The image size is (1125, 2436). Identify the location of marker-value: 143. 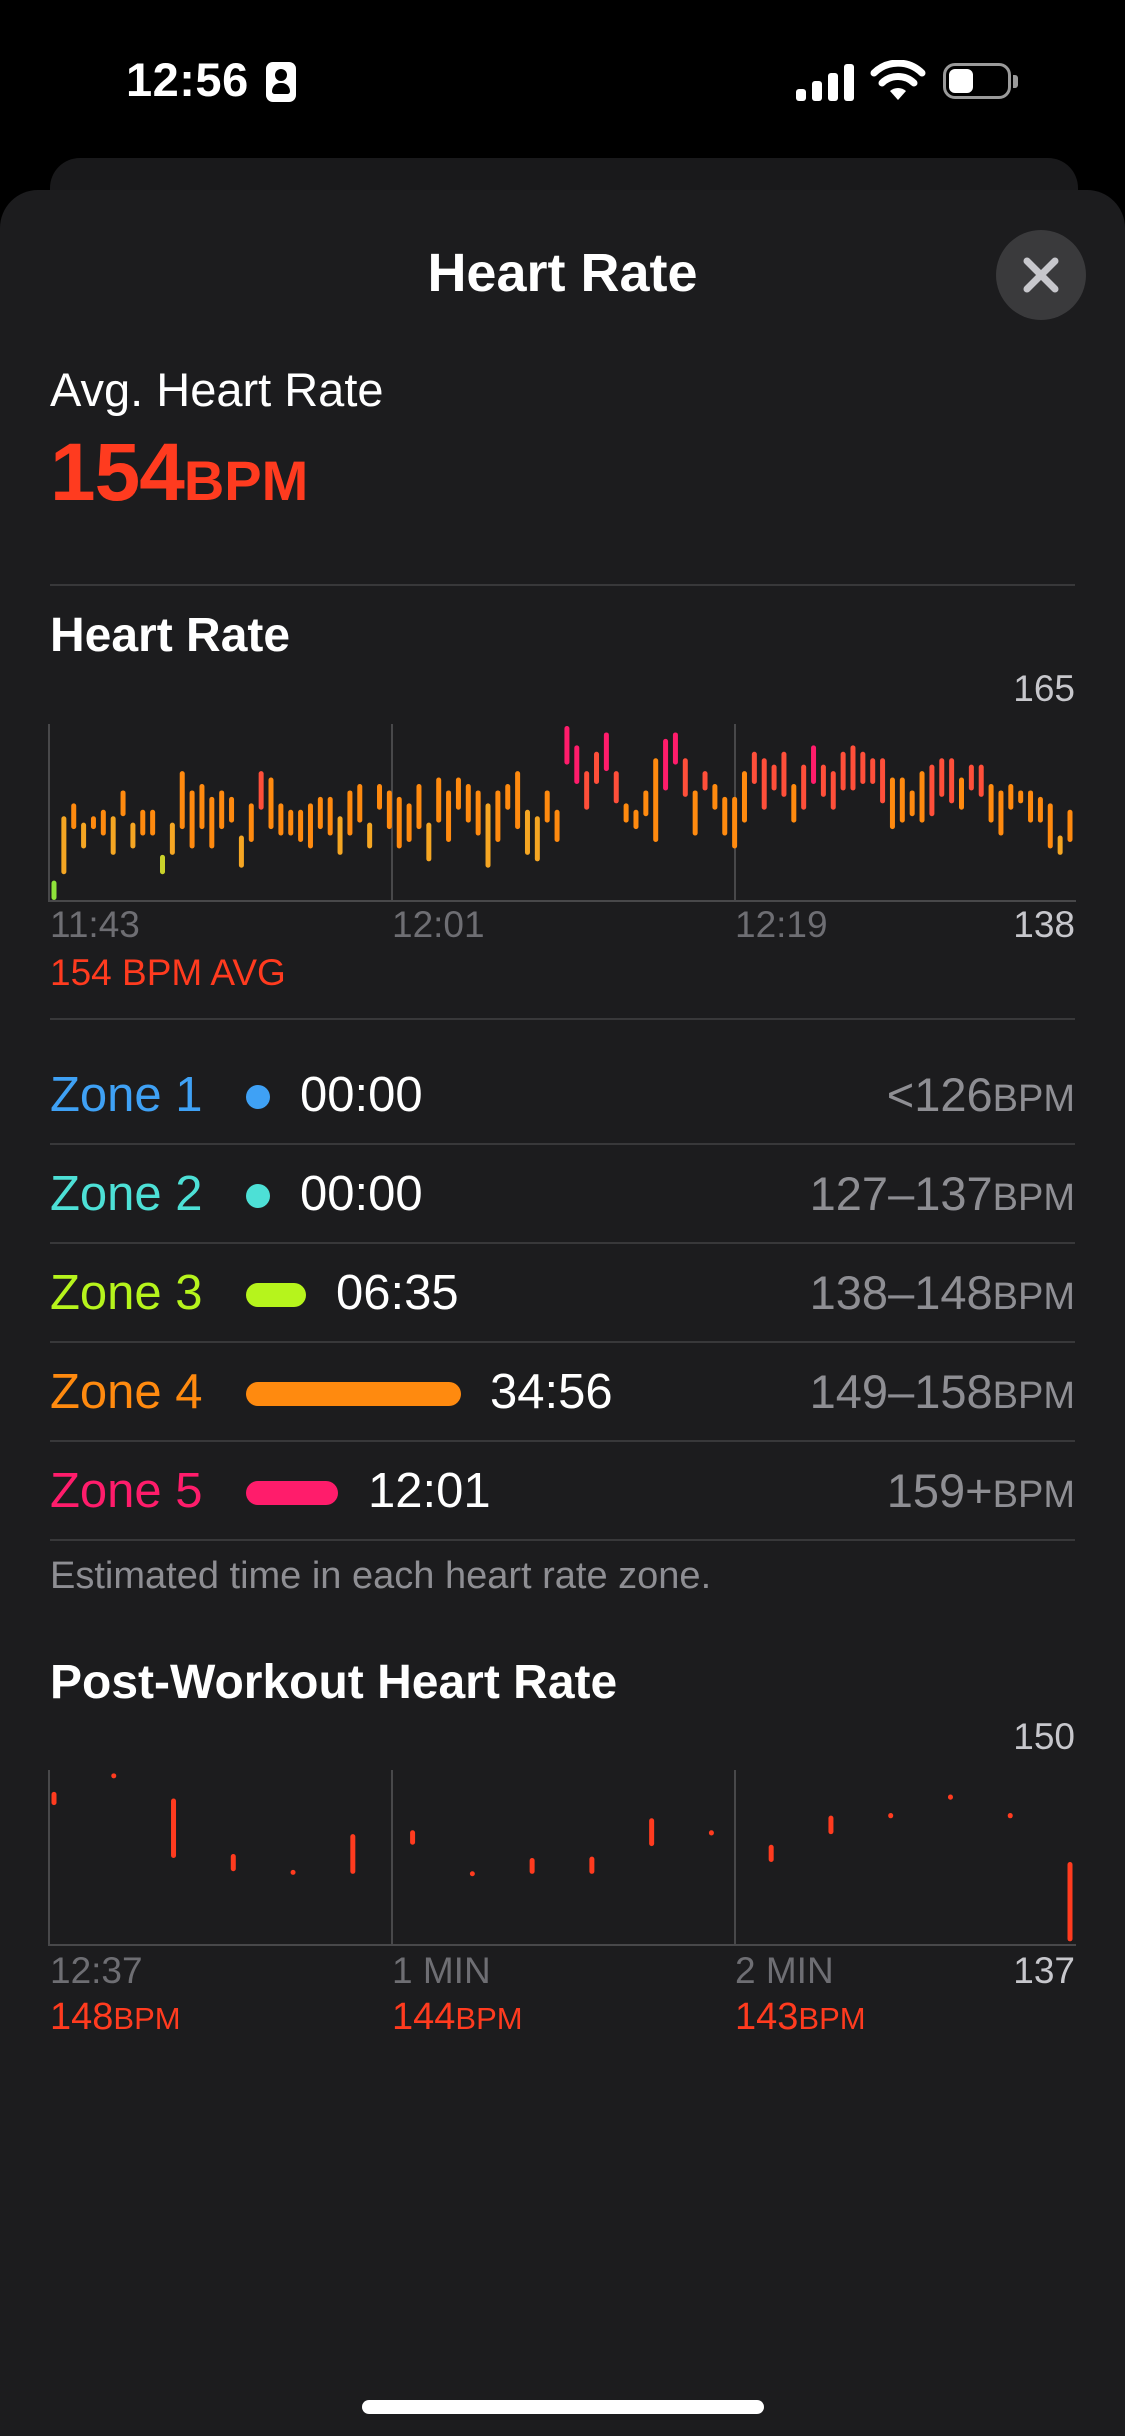
(767, 2017).